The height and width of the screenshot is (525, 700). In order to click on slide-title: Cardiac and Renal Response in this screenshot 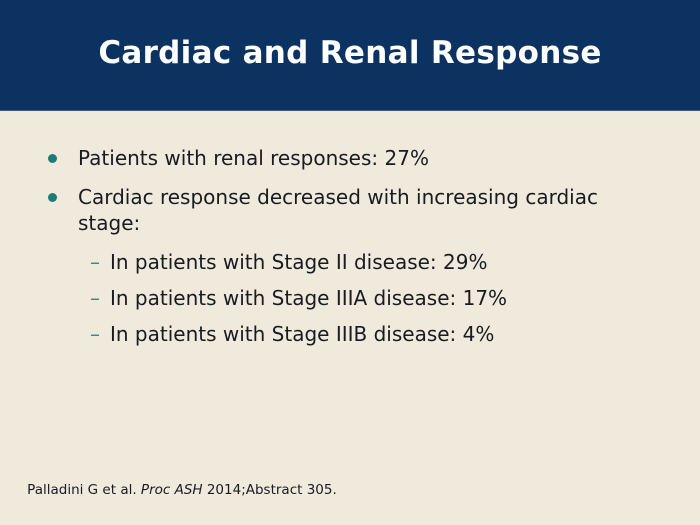, I will do `click(350, 53)`.